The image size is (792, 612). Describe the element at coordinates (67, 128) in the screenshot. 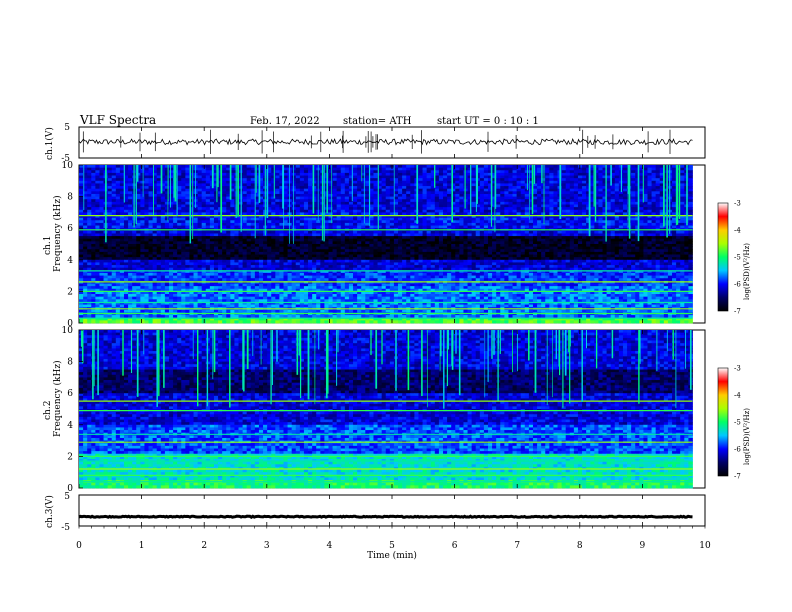

I see `ch1-ytick-top: 5` at that location.